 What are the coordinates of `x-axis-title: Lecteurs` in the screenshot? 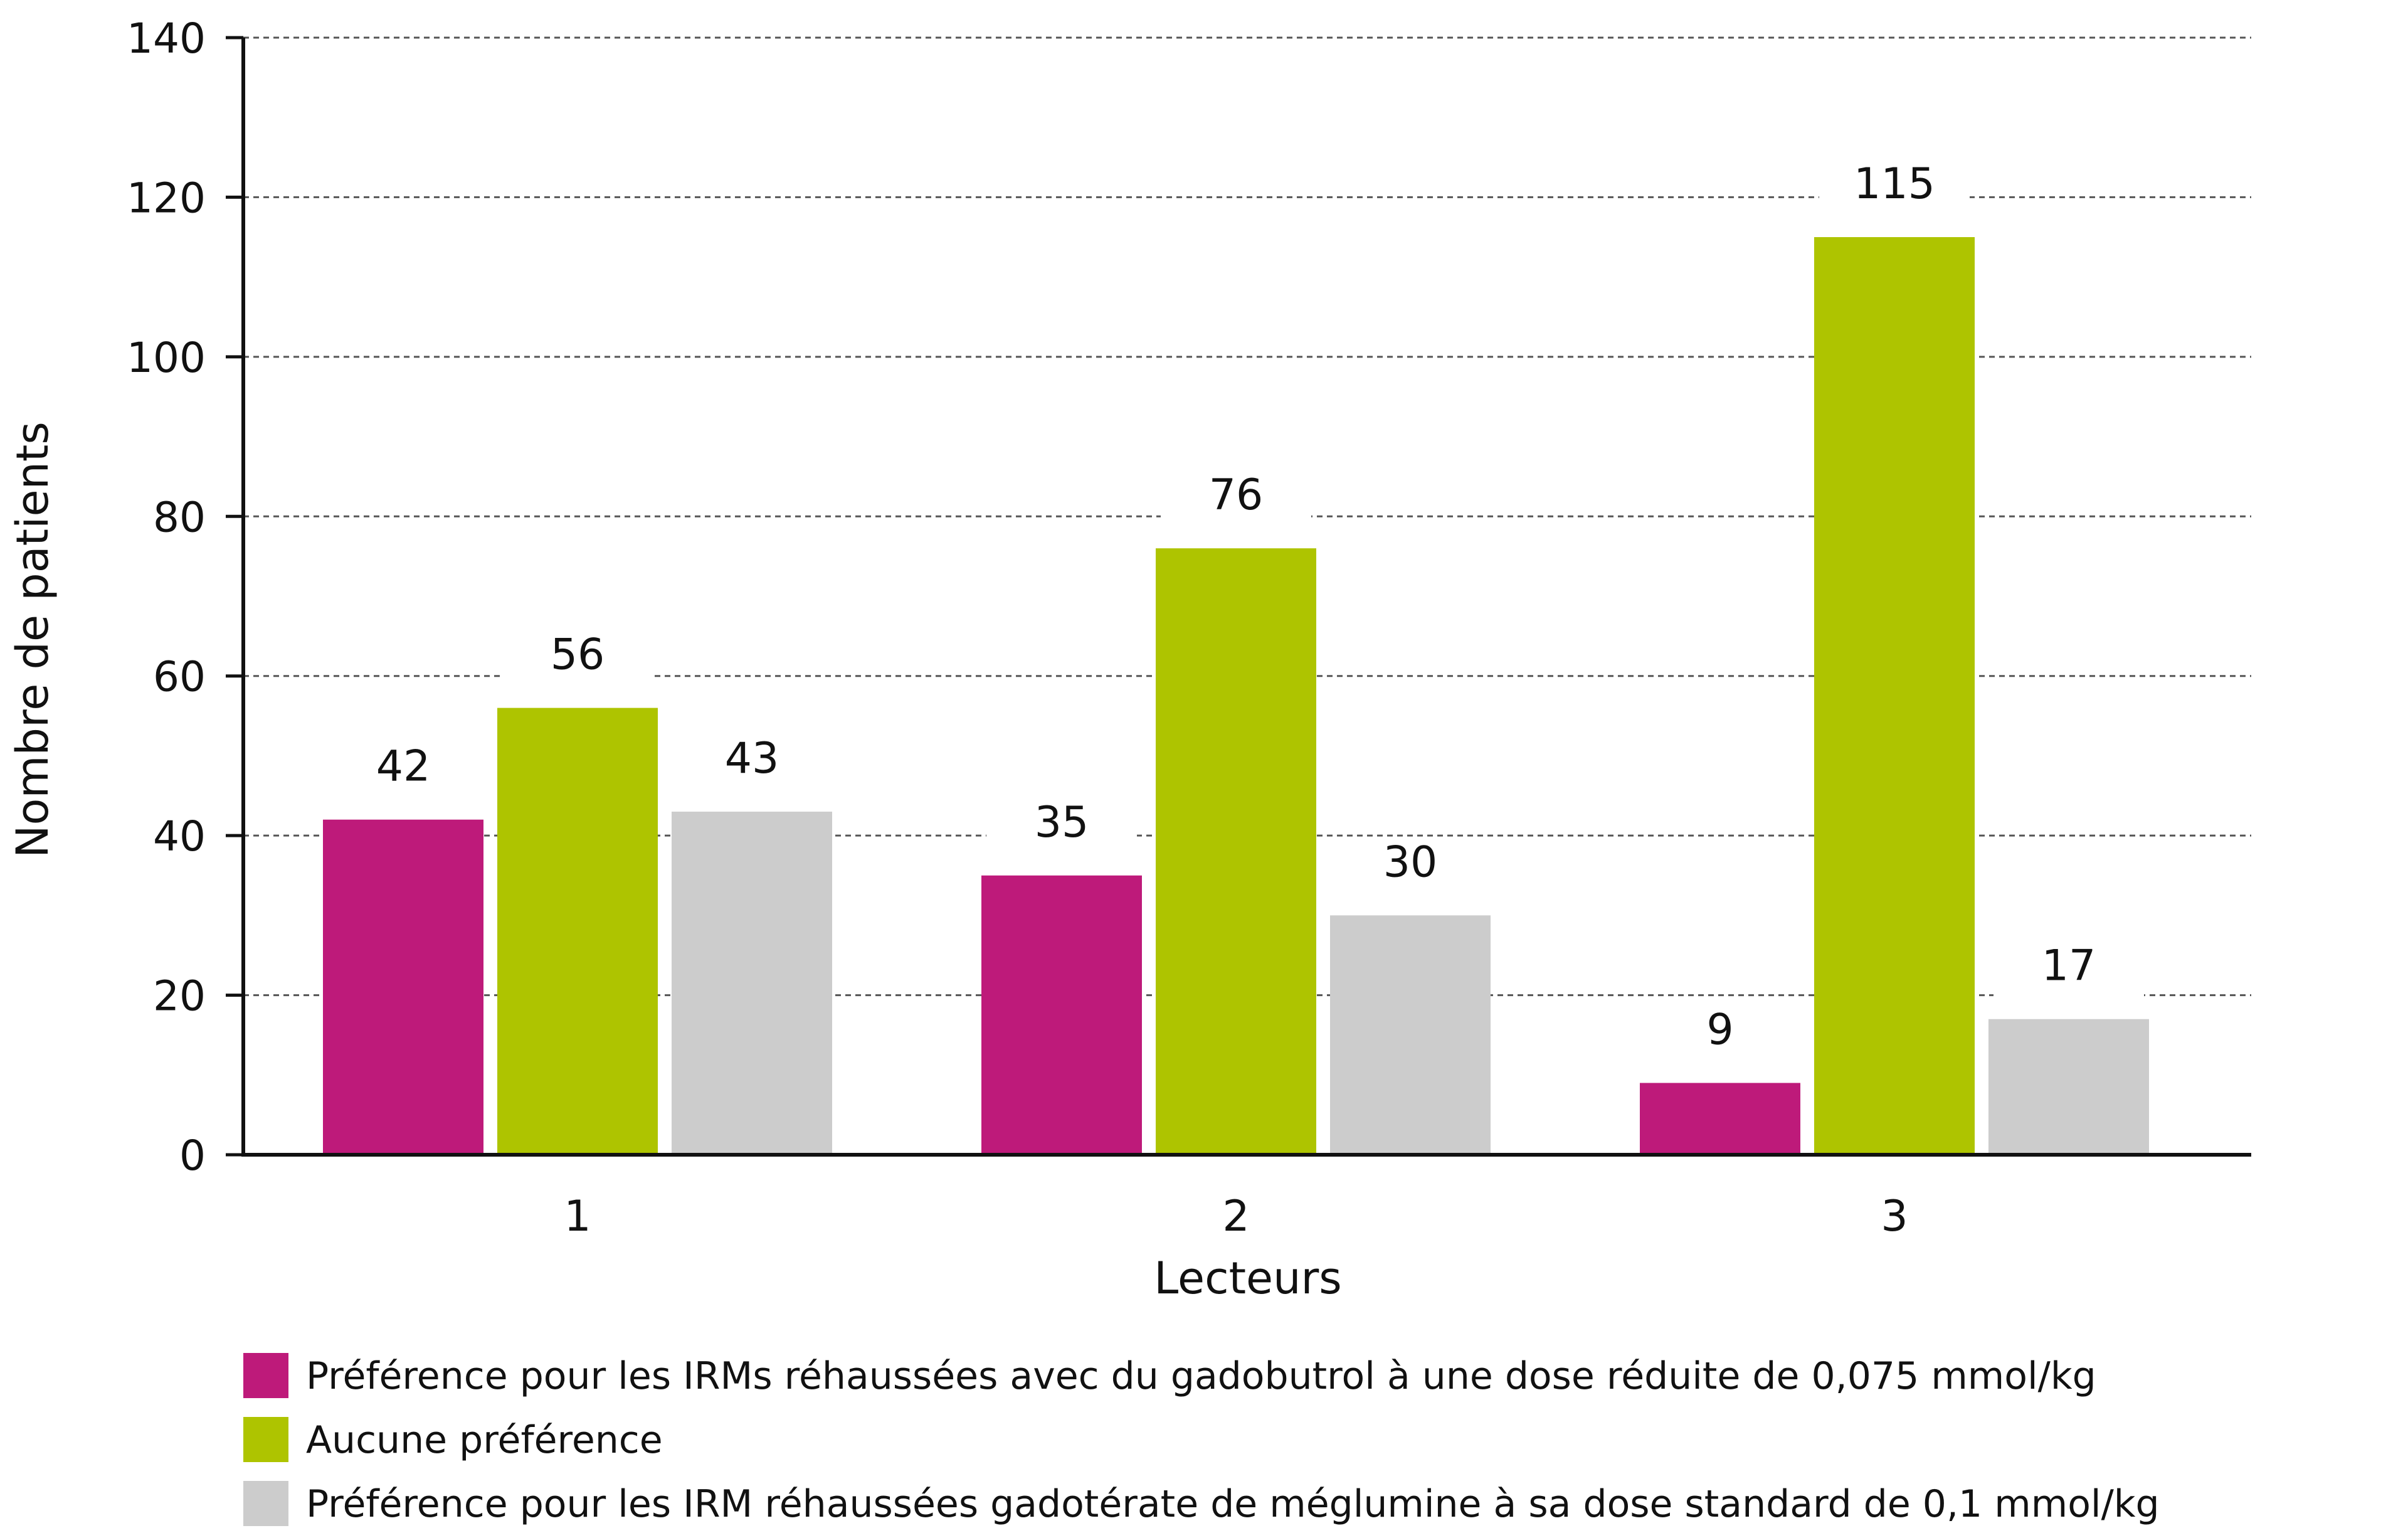 It's located at (1247, 1278).